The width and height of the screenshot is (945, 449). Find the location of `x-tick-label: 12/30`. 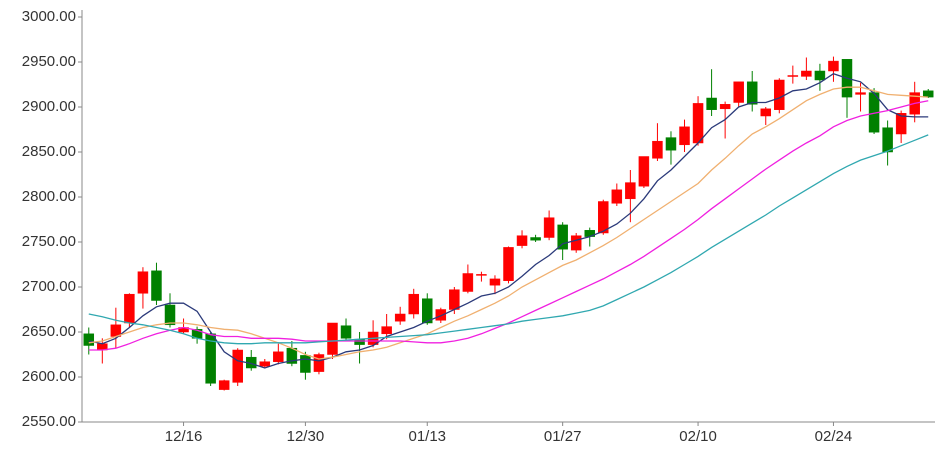

x-tick-label: 12/30 is located at coordinates (306, 436).